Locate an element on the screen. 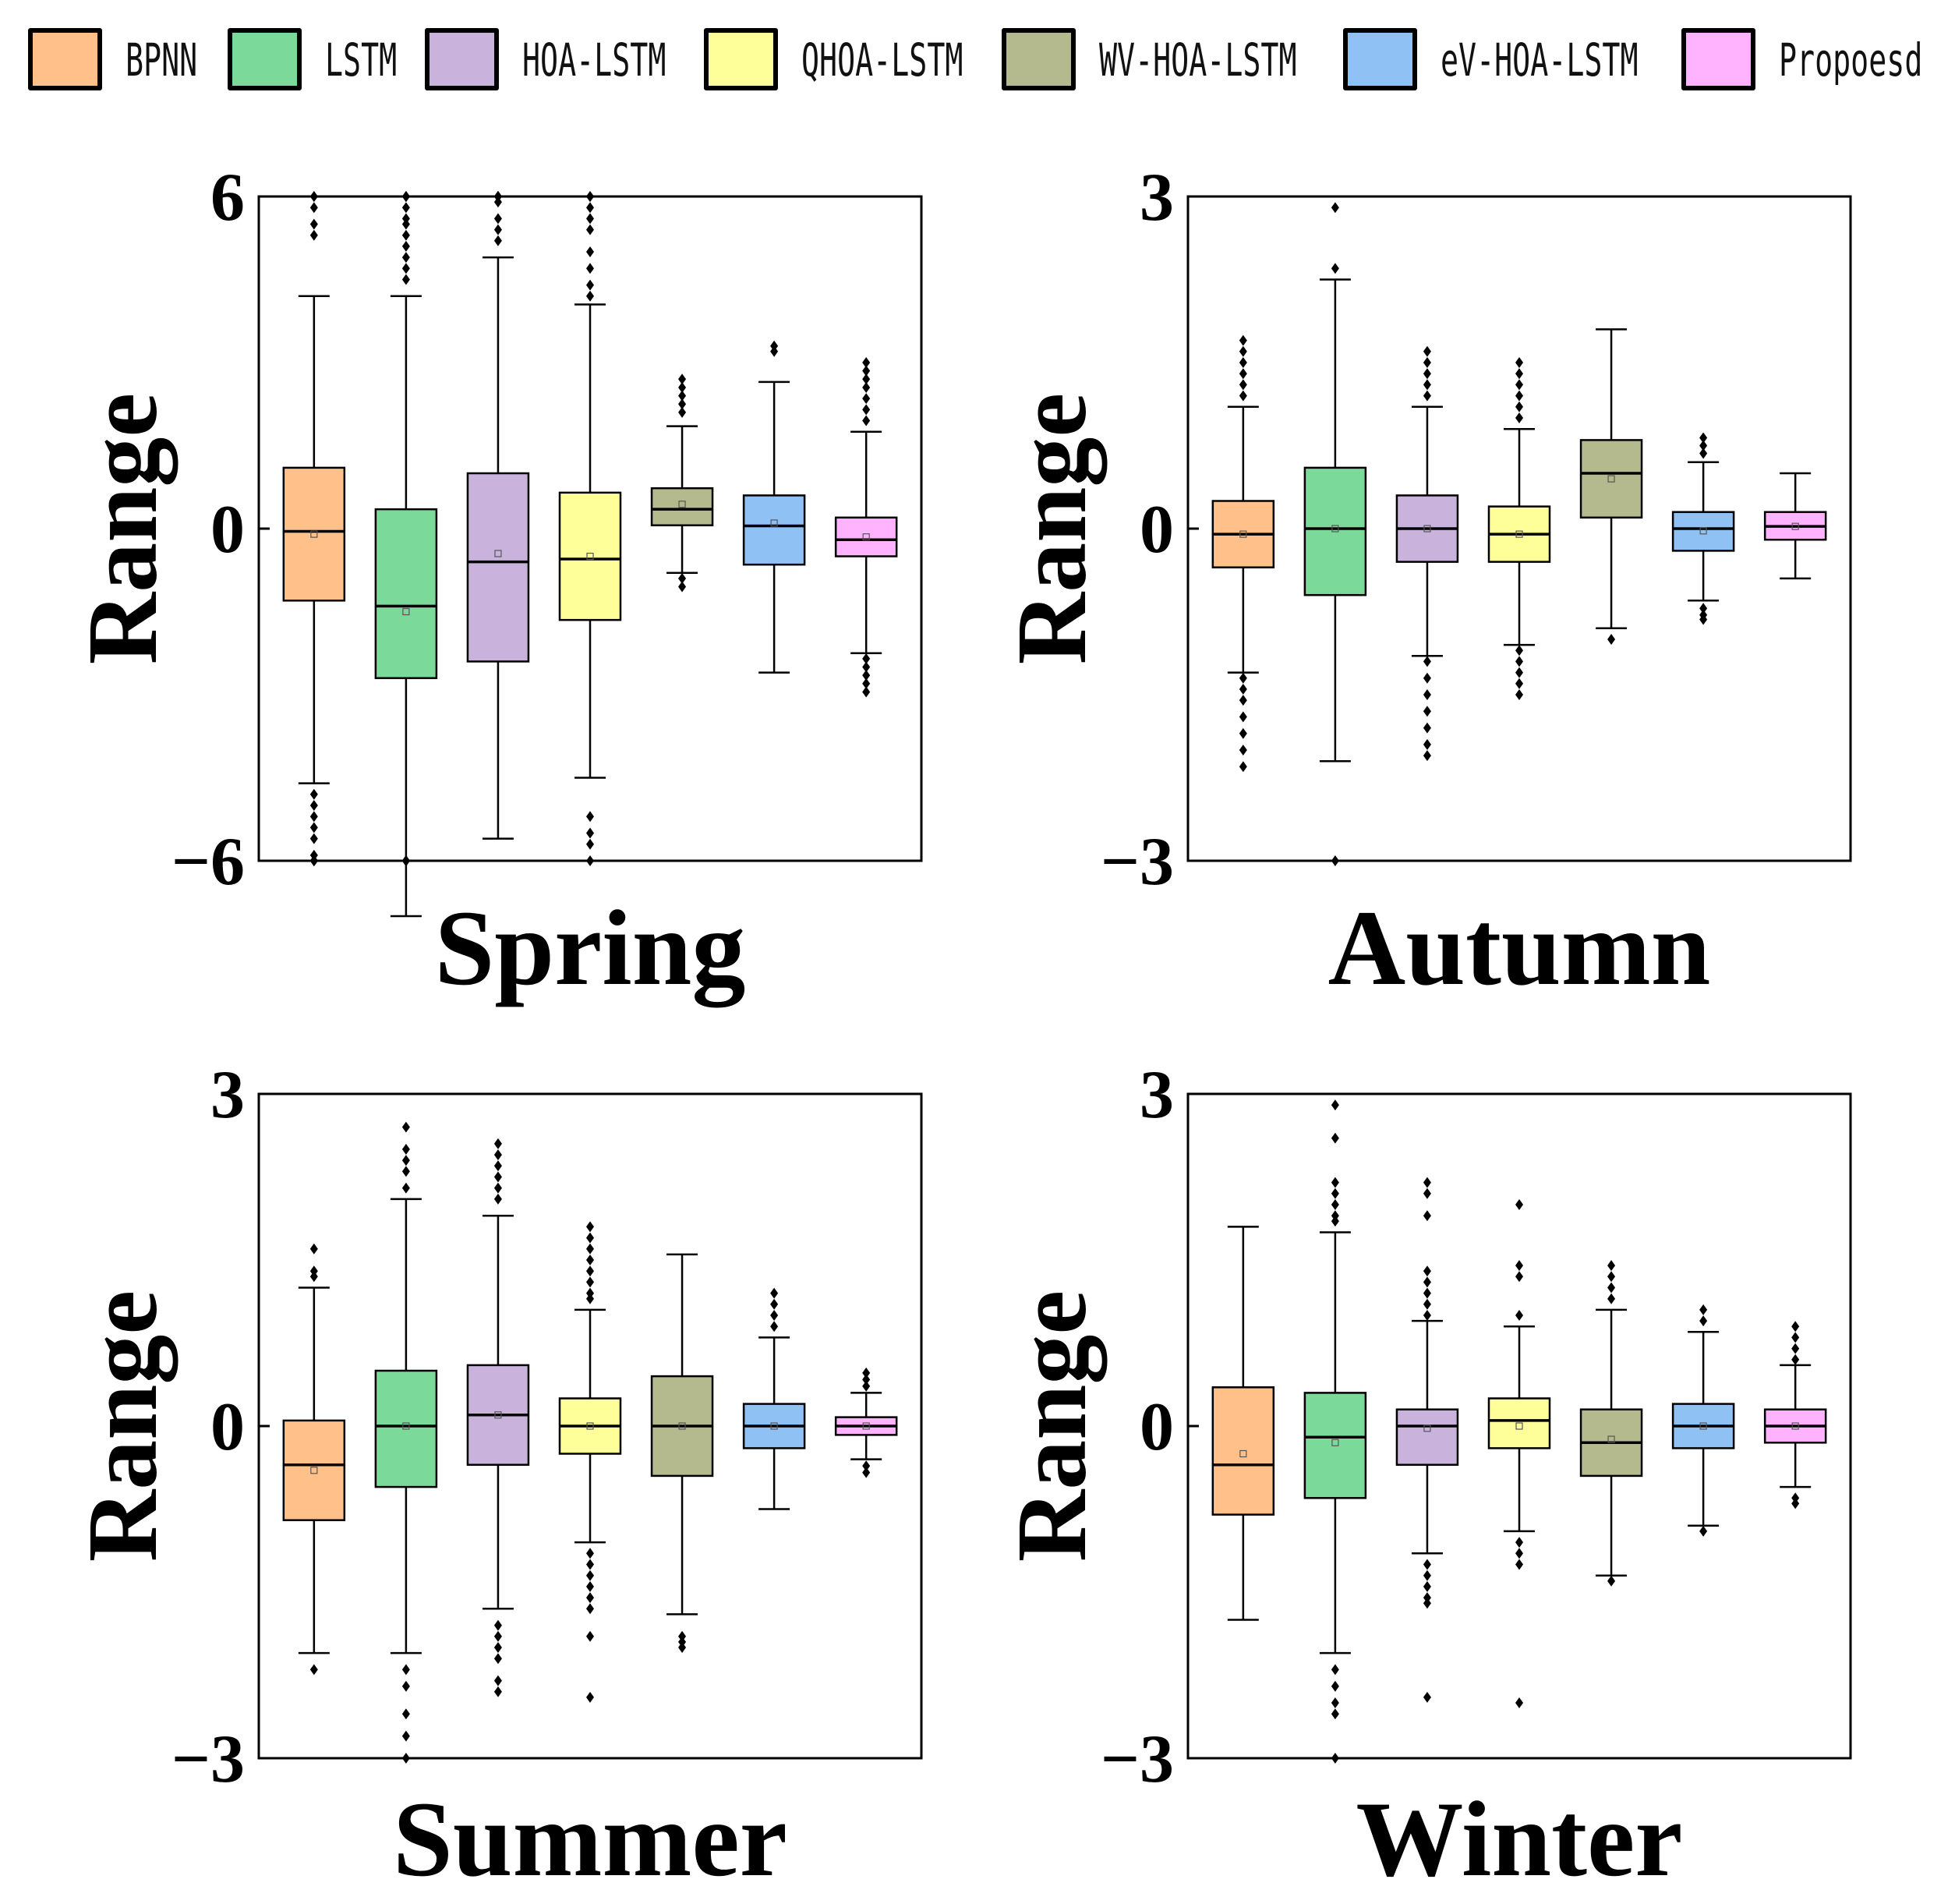 The image size is (1955, 1904). legend-label: Propoesd is located at coordinates (1851, 61).